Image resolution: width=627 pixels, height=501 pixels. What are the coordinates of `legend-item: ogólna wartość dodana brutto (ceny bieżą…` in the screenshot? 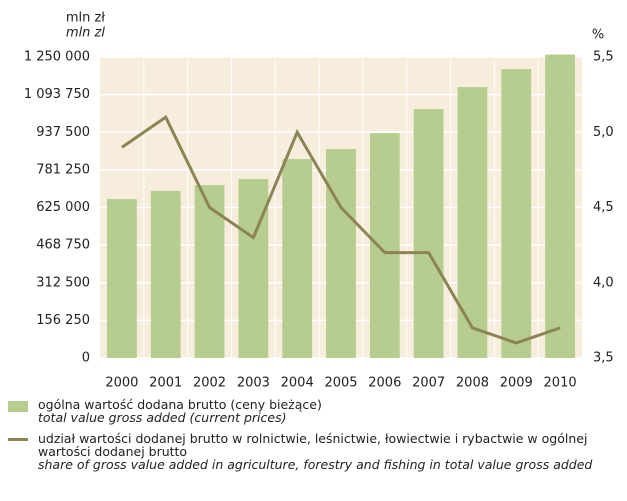 It's located at (315, 411).